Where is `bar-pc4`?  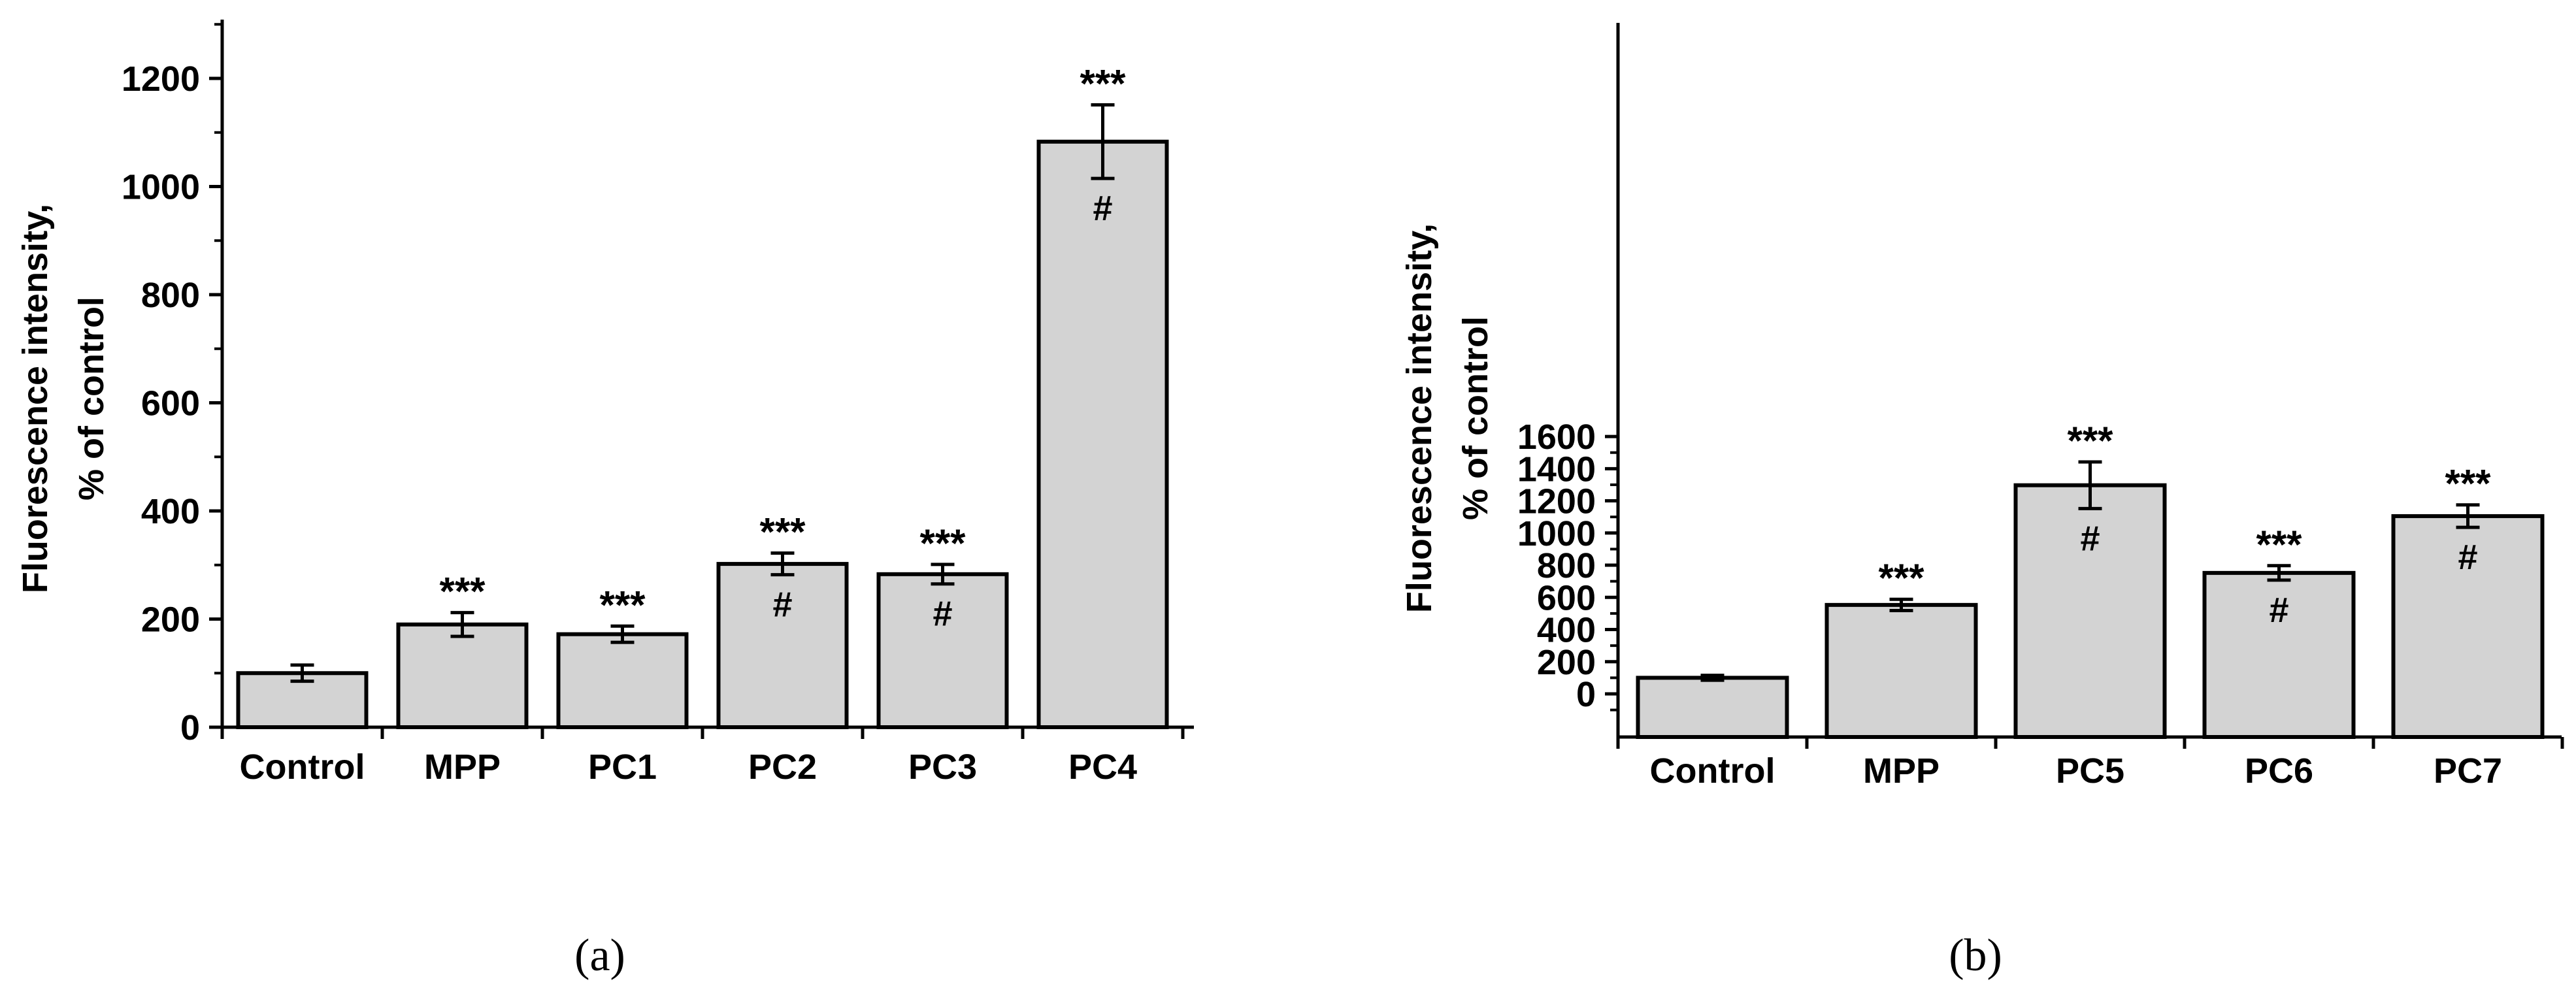
bar-pc4 is located at coordinates (1102, 434).